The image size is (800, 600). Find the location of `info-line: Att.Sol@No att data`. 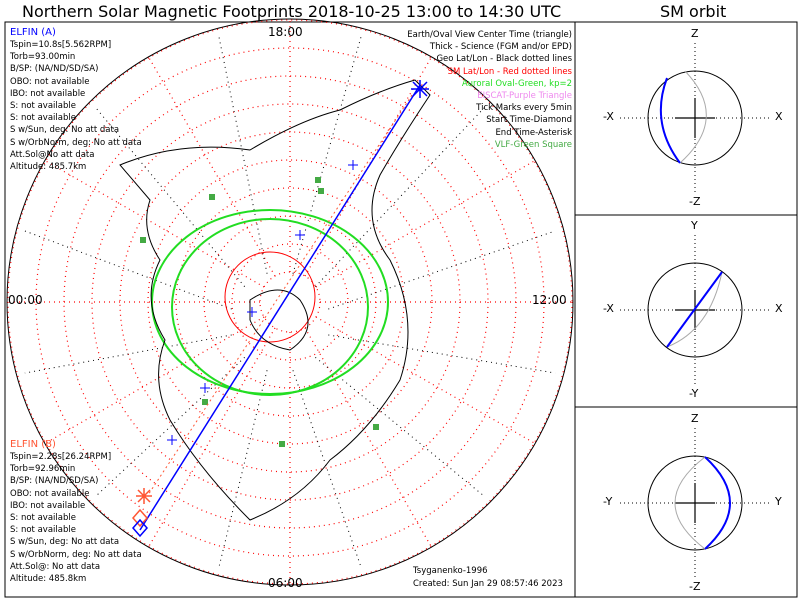

info-line: Att.Sol@No att data is located at coordinates (52, 154).